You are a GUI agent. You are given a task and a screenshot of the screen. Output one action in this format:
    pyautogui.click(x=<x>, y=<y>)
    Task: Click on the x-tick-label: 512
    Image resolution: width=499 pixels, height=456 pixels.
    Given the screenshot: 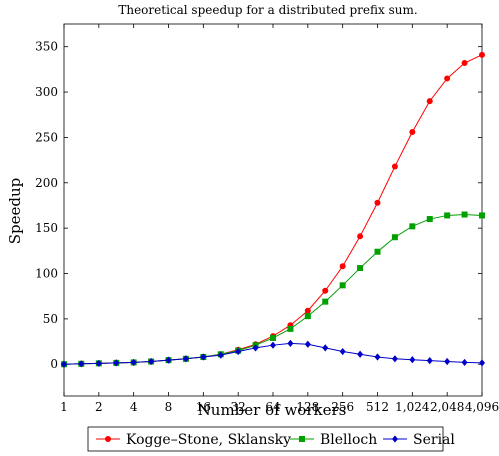 What is the action you would take?
    pyautogui.click(x=377, y=407)
    